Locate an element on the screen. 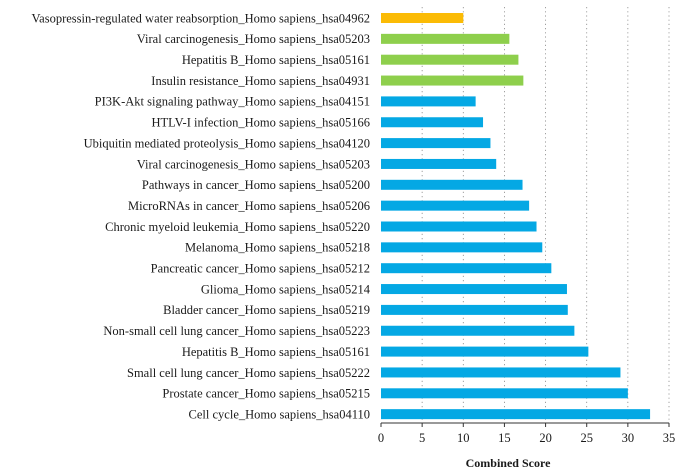 The height and width of the screenshot is (472, 683). category-label: Insulin resistance_Homo sapiens_hsa04931 is located at coordinates (260, 81).